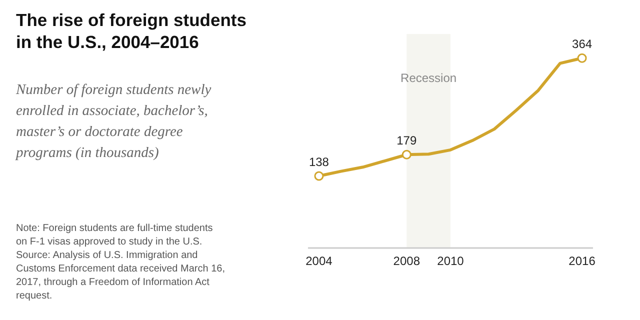  What do you see at coordinates (131, 31) in the screenshot?
I see `text: The rise of foreign students in the U.S., 2004–2016` at bounding box center [131, 31].